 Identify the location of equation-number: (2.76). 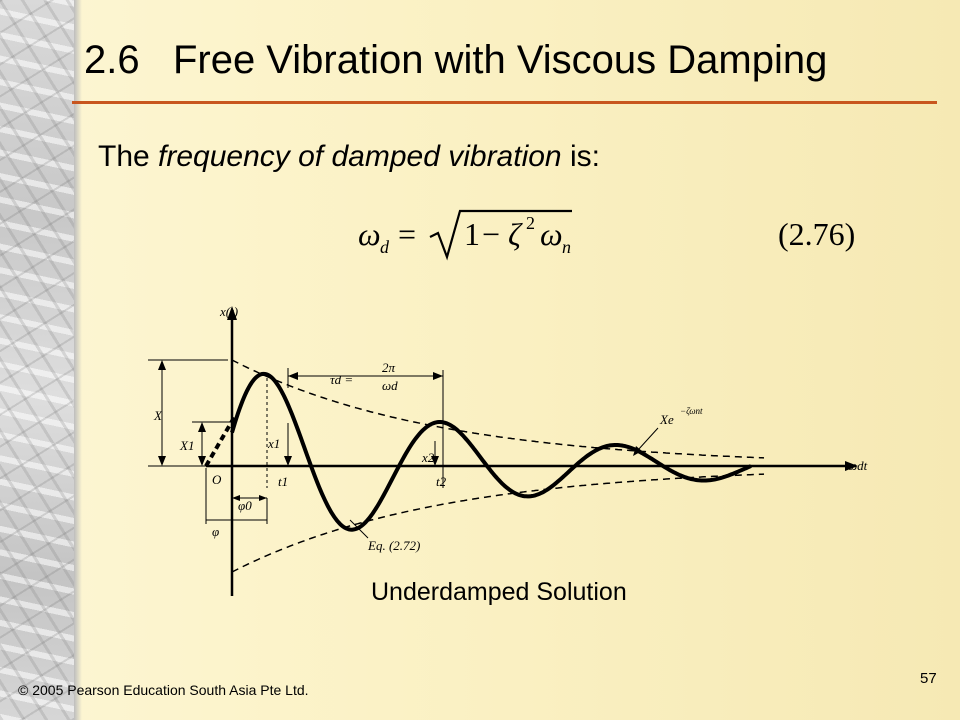
(816, 234).